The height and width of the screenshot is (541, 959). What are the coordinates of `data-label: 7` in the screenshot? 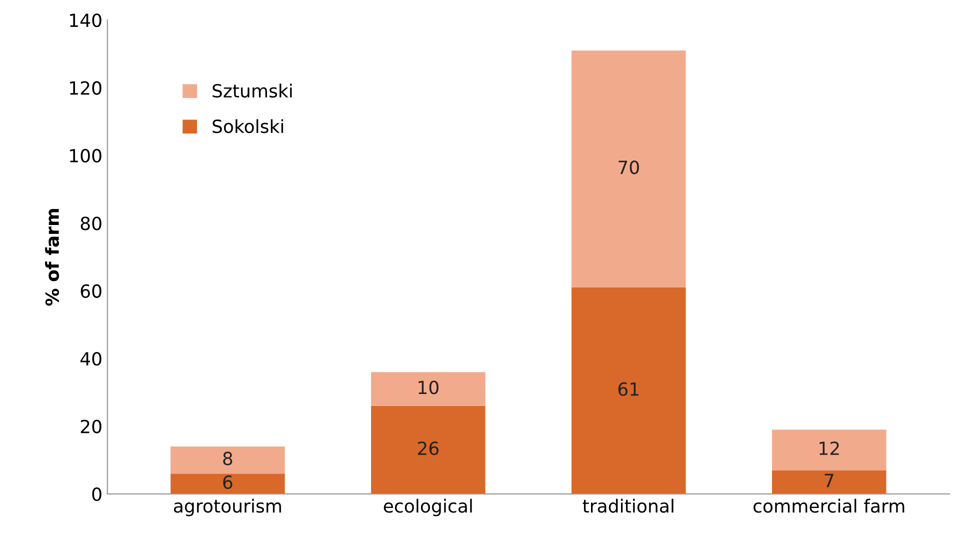 It's located at (829, 481).